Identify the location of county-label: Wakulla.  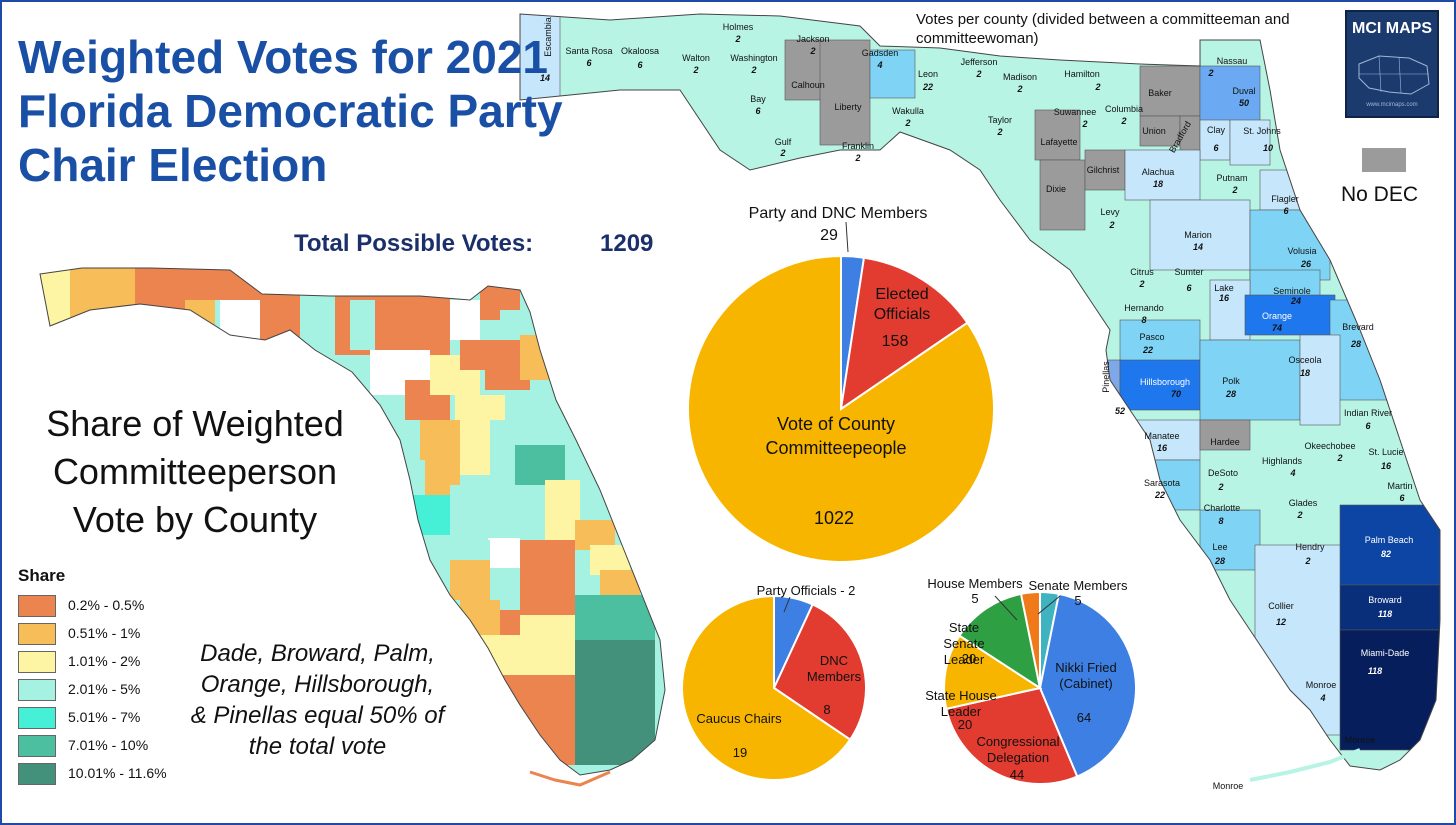
(908, 111).